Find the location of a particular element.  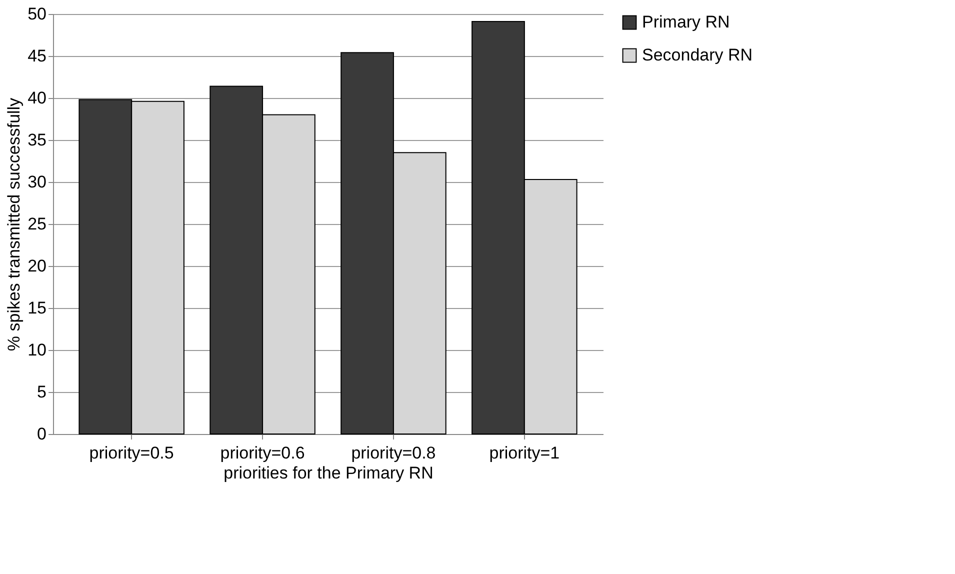

y-tick-label: 5 is located at coordinates (41, 392).